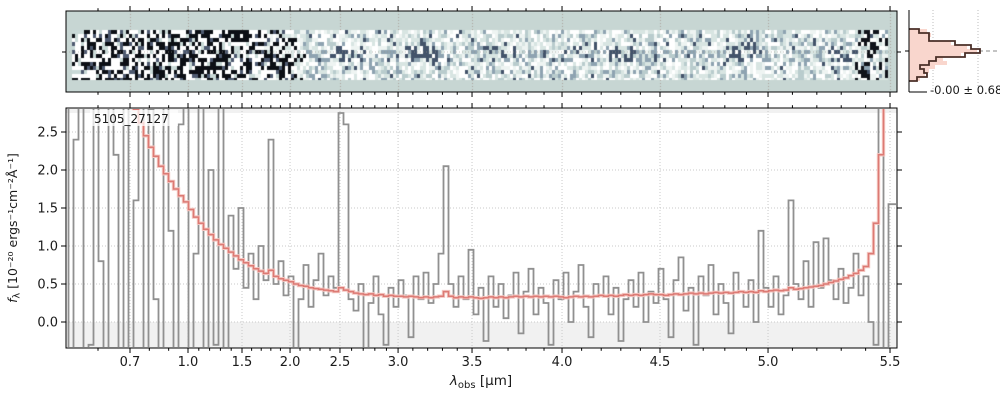 This screenshot has height=400, width=1000. I want to click on x-tick-label: 1.0, so click(188, 362).